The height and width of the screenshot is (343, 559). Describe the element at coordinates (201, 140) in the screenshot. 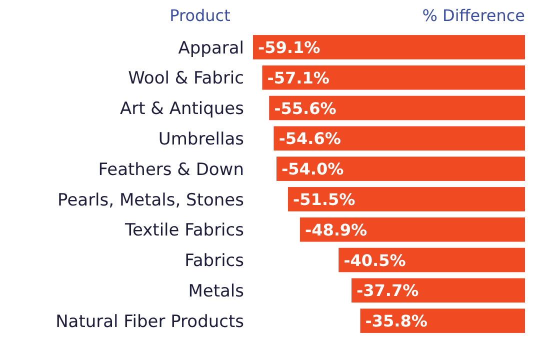

I see `y-tick-label: Umbrellas` at that location.